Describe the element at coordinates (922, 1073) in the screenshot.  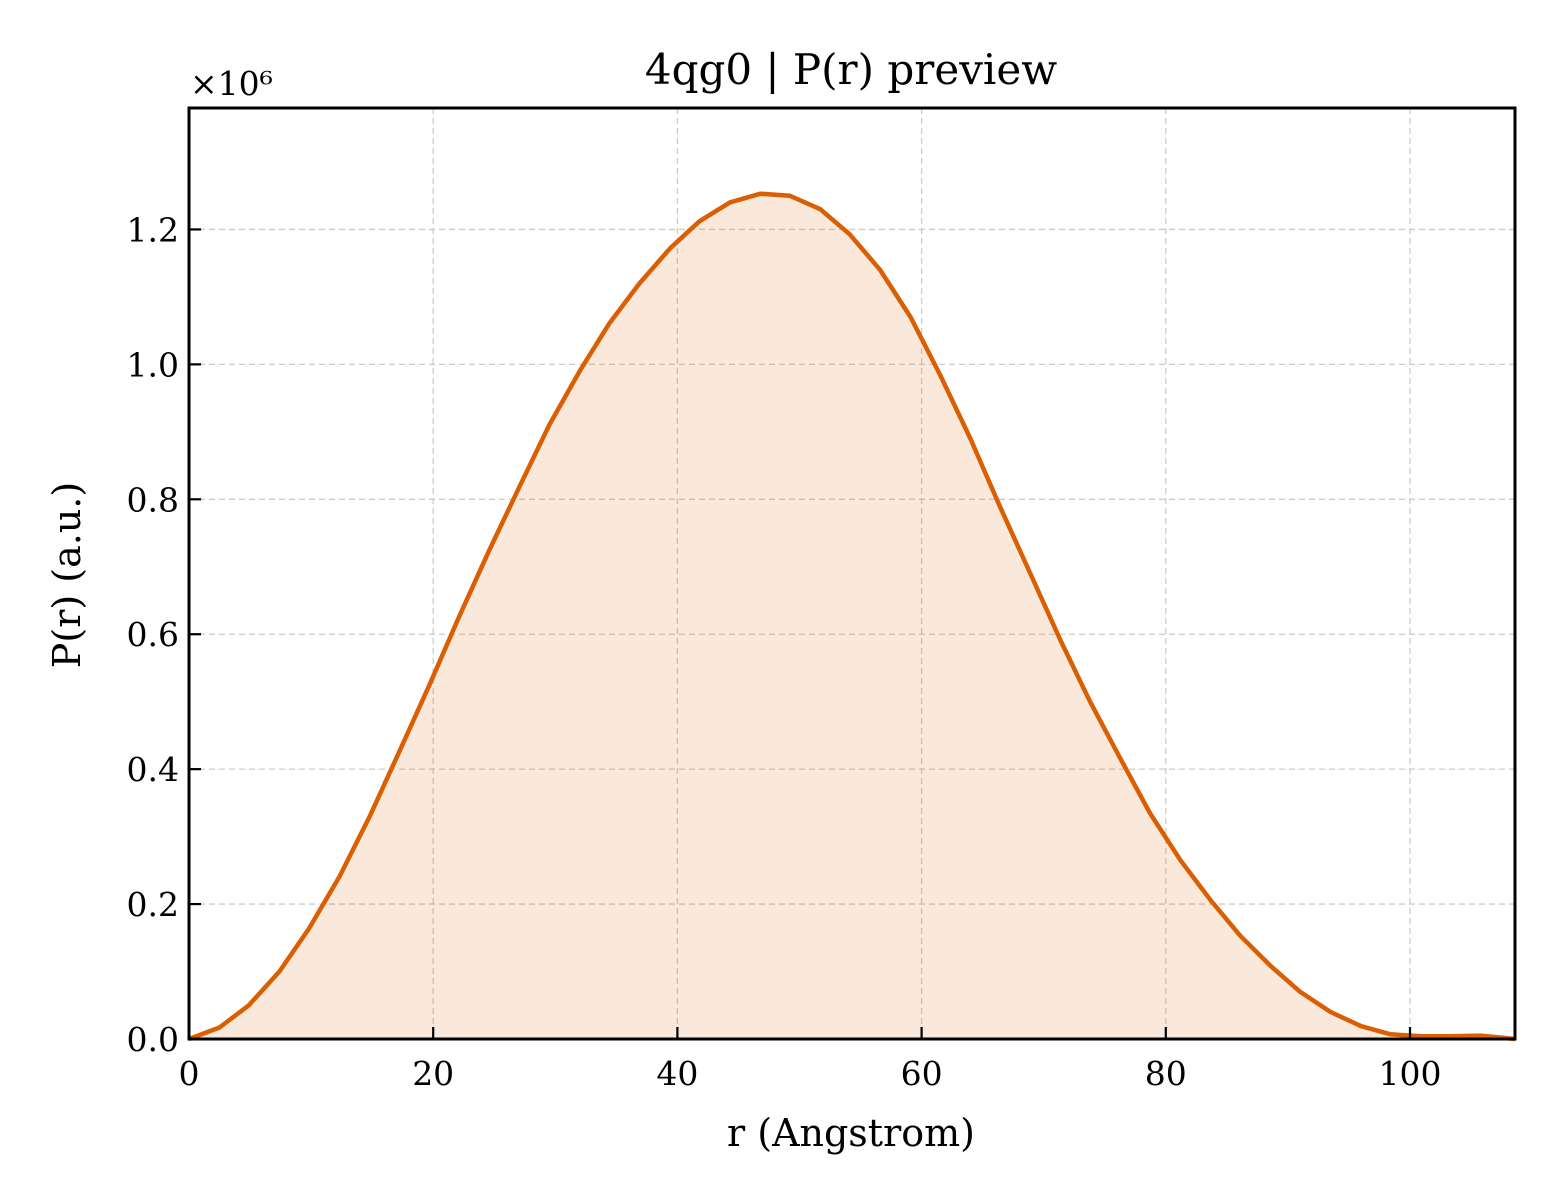
I see `x-tick-label: 60` at that location.